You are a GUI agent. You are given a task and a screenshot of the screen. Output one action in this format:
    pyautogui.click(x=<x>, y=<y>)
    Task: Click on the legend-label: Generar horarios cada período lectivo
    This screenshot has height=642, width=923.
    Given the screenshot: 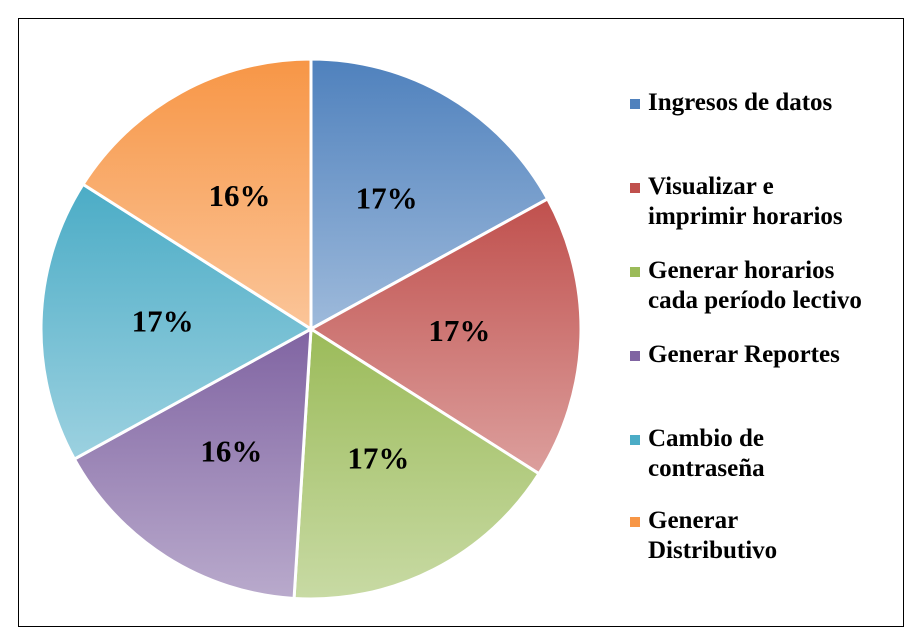 What is the action you would take?
    pyautogui.click(x=755, y=285)
    